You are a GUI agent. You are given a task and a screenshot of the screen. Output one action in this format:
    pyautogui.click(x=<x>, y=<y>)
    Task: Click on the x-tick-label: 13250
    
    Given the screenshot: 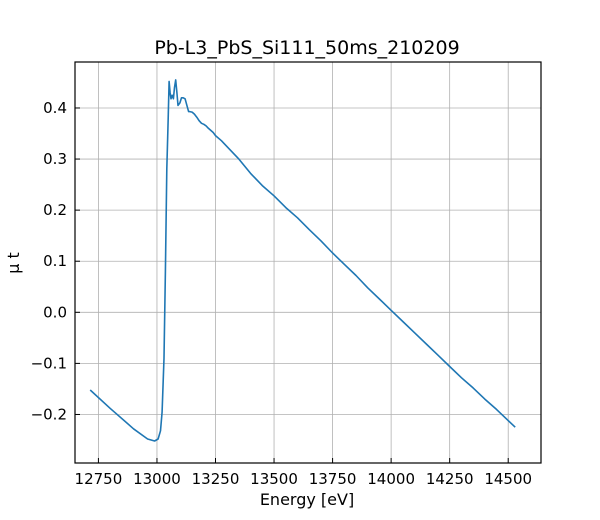 What is the action you would take?
    pyautogui.click(x=216, y=479)
    